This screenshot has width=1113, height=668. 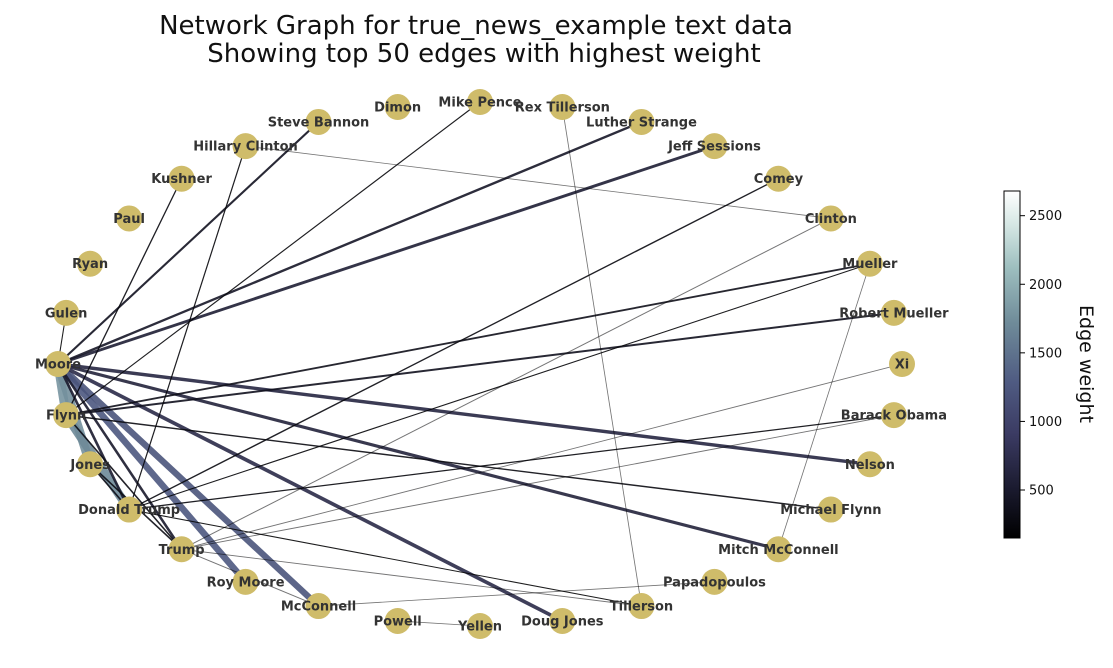 What do you see at coordinates (516, 594) in the screenshot?
I see `edge-mcconnell-papadopoulos` at bounding box center [516, 594].